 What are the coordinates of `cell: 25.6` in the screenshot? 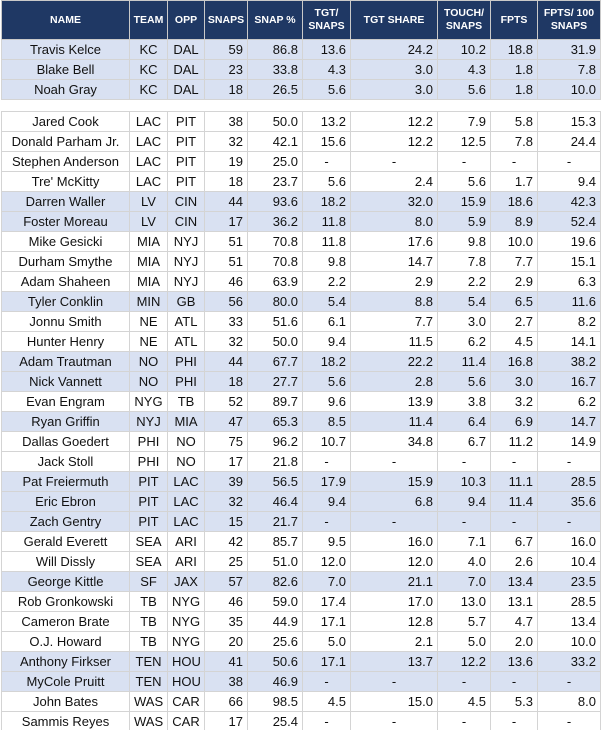 It's located at (275, 641).